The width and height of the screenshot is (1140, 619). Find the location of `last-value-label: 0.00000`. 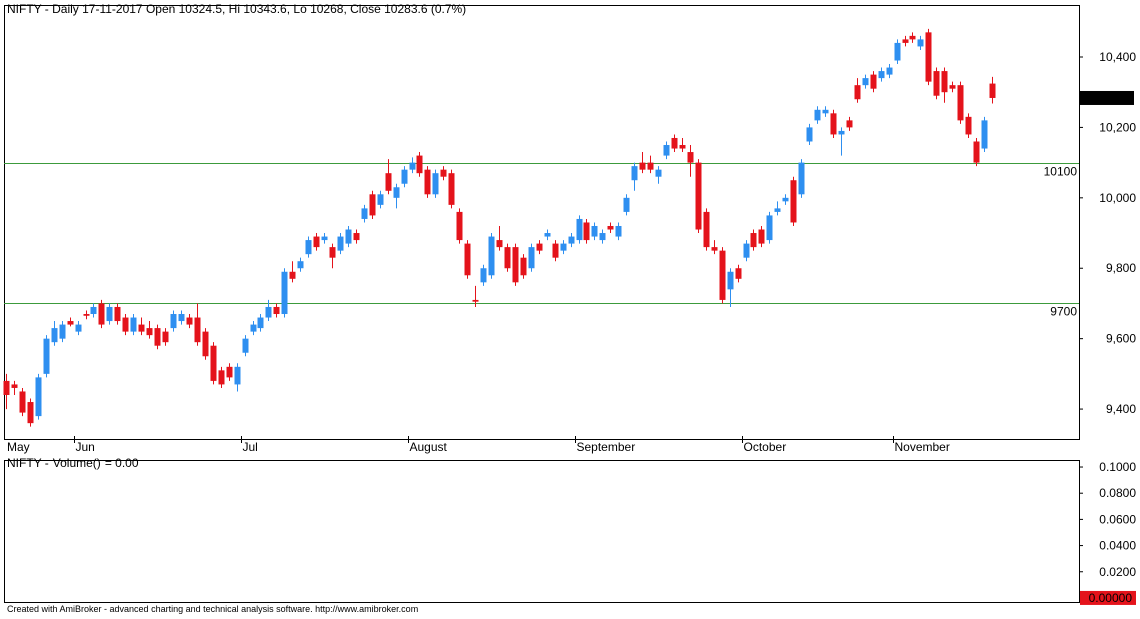

last-value-label: 0.00000 is located at coordinates (1111, 598).